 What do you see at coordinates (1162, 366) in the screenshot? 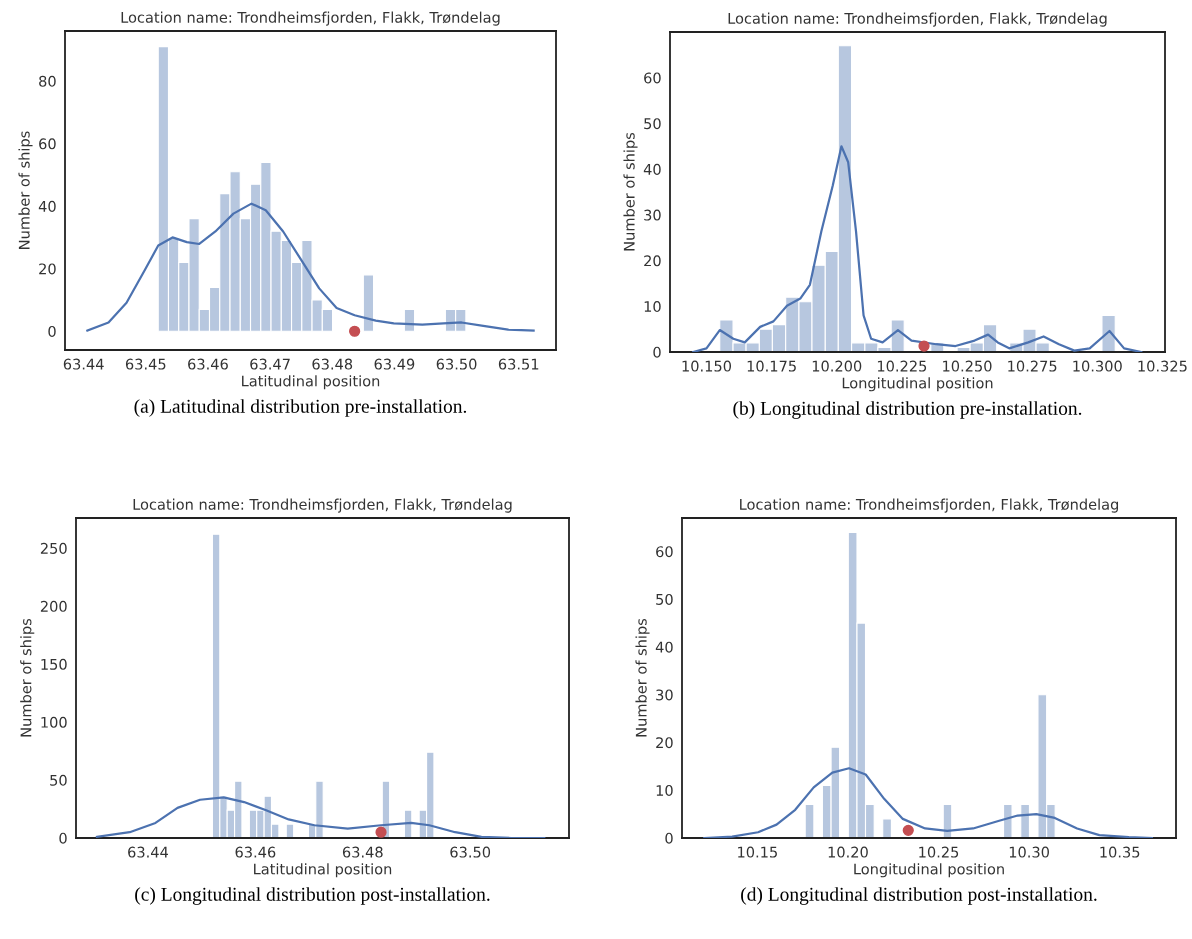
I see `x-tick-label: 10.325` at bounding box center [1162, 366].